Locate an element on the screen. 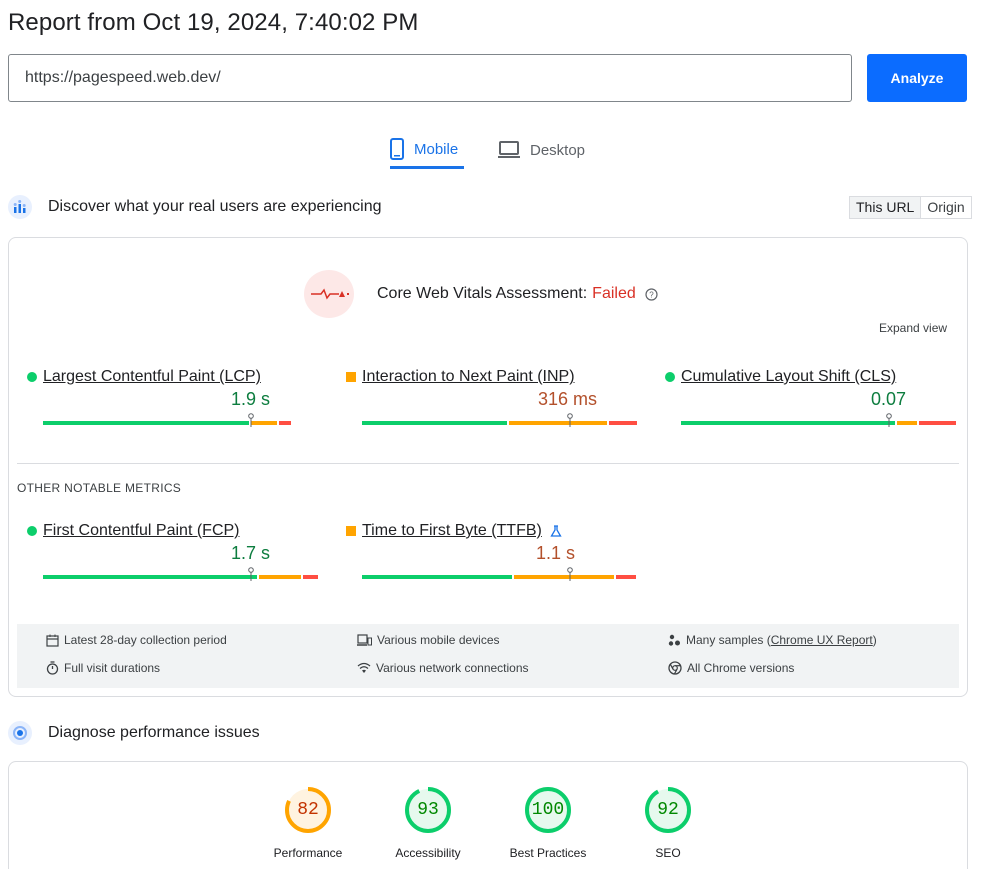 The height and width of the screenshot is (869, 988). metric-cls-distribution is located at coordinates (819, 423).